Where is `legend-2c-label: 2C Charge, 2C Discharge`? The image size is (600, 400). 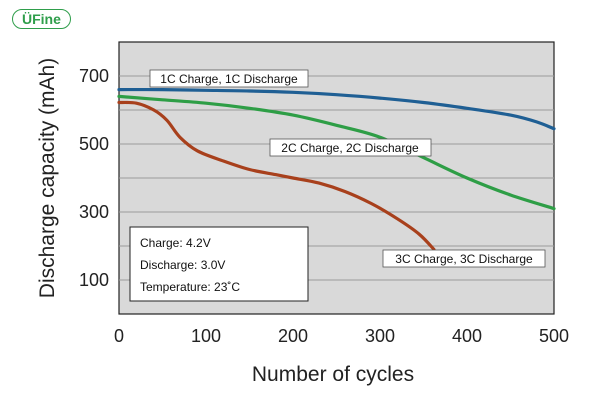 legend-2c-label: 2C Charge, 2C Discharge is located at coordinates (350, 148).